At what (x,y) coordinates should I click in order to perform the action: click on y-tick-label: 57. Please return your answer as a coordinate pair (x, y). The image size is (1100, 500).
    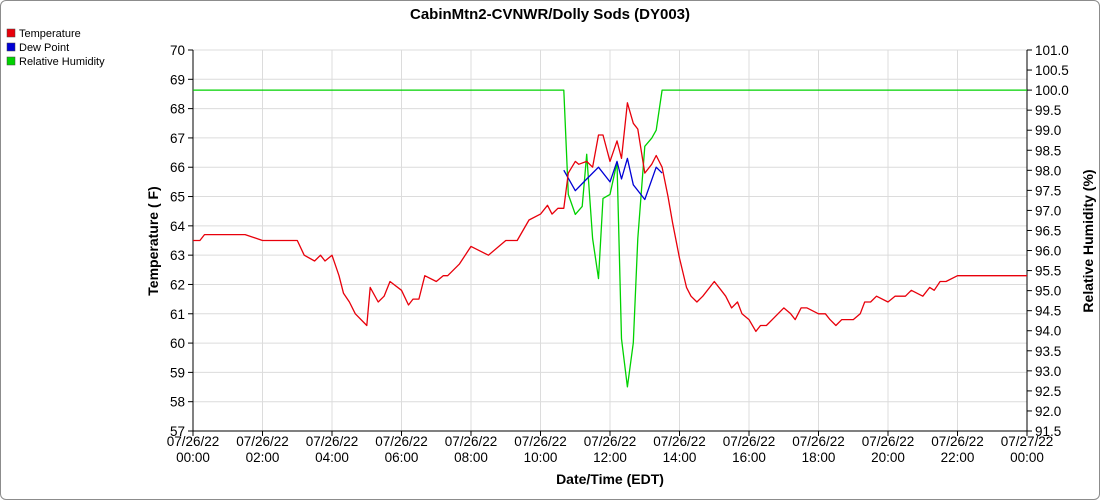
    Looking at the image, I should click on (177, 431).